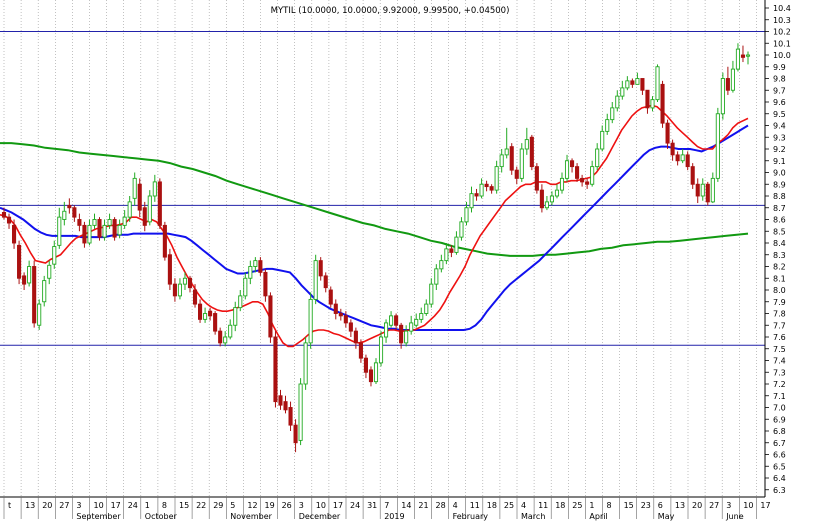 Image resolution: width=820 pixels, height=522 pixels. What do you see at coordinates (779, 161) in the screenshot?
I see `y-tick-label: 9.1` at bounding box center [779, 161].